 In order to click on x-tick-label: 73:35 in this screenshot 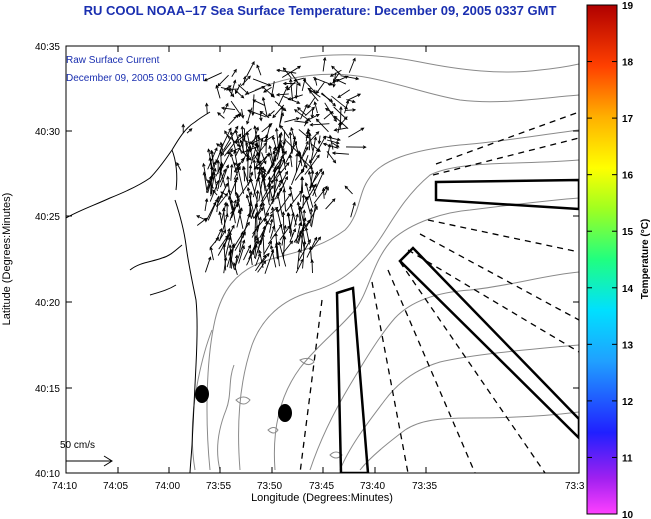, I will do `click(424, 486)`.